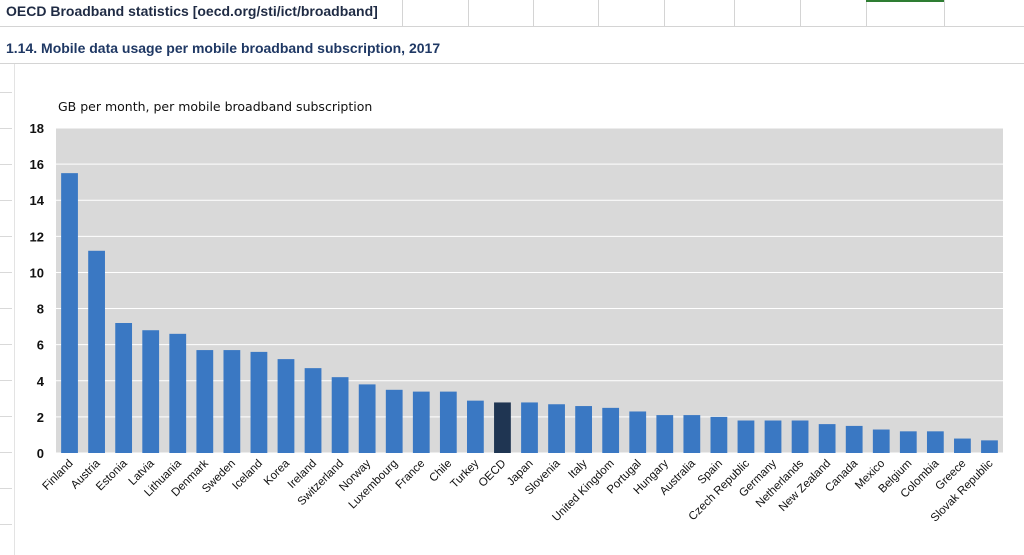 Image resolution: width=1024 pixels, height=555 pixels. What do you see at coordinates (556, 428) in the screenshot?
I see `bar-slovenia` at bounding box center [556, 428].